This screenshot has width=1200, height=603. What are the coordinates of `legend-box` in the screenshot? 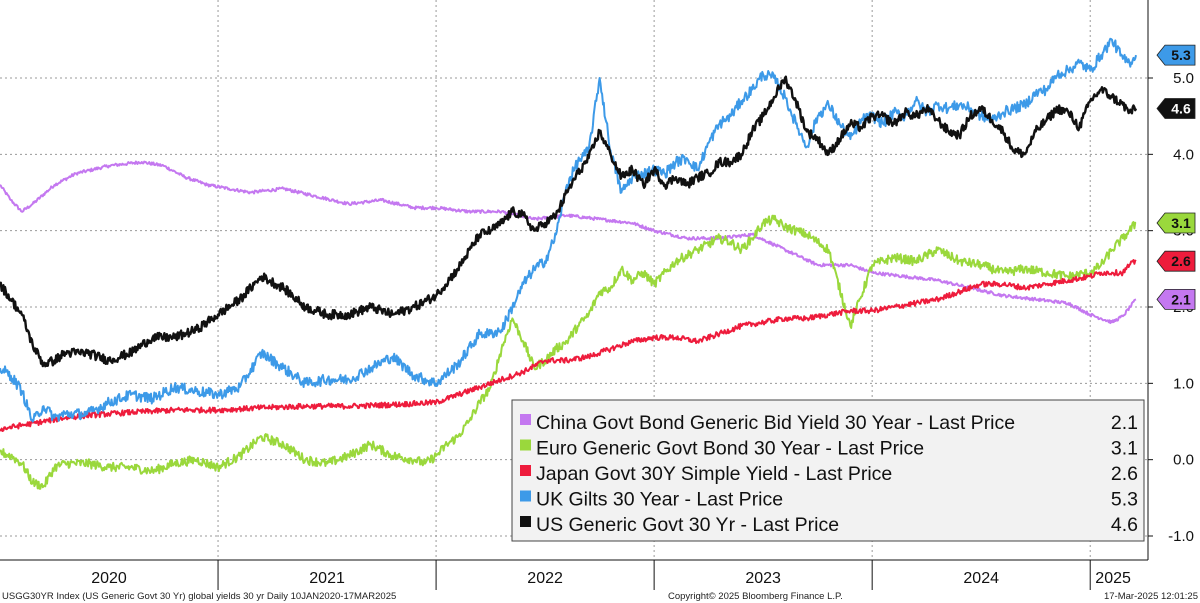 It's located at (828, 470).